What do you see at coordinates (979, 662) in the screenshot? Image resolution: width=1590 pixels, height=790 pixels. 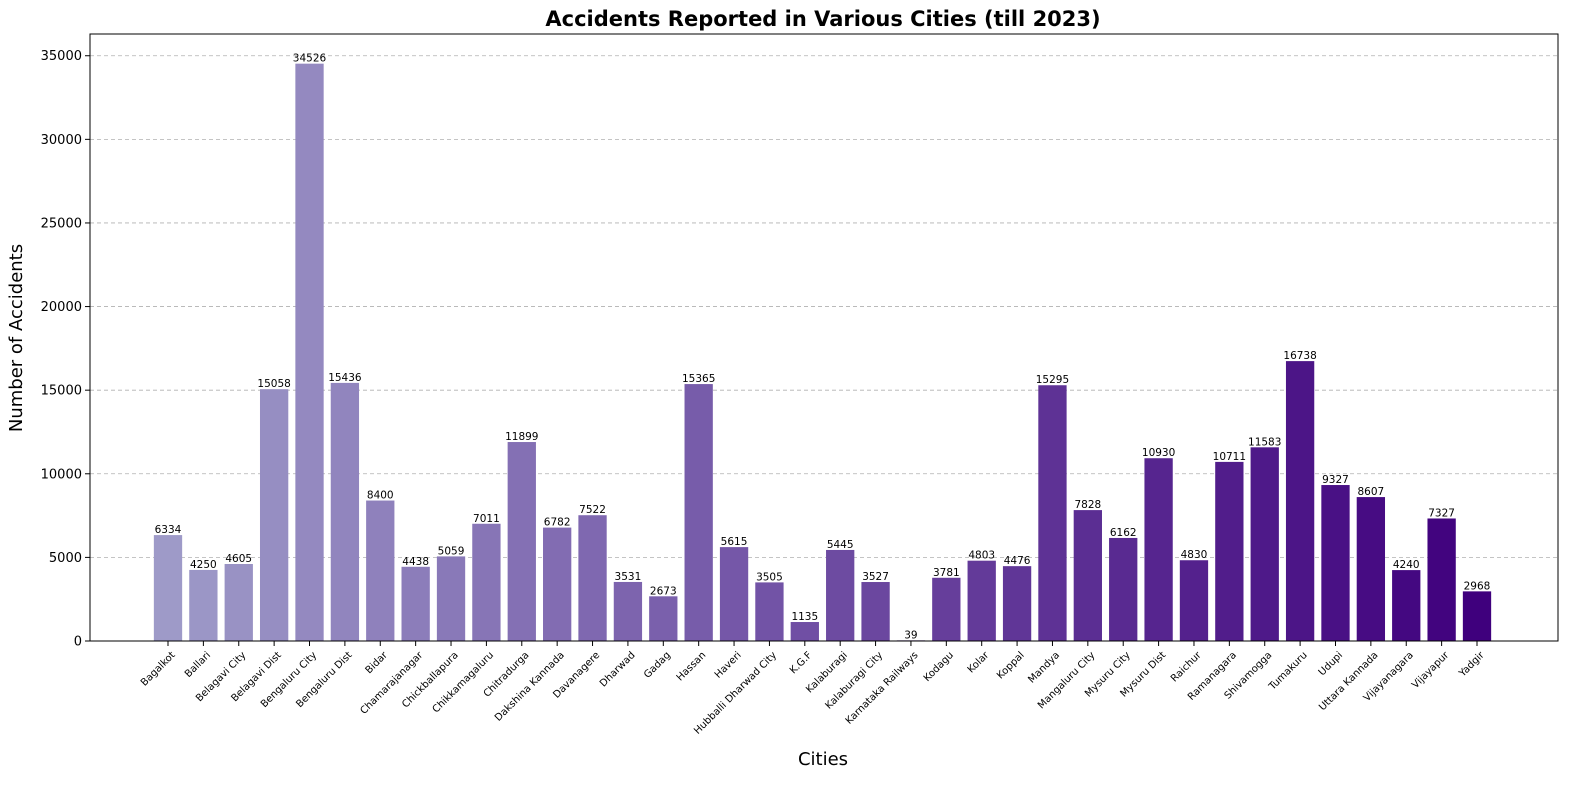 I see `x-tick-label: Kolar` at bounding box center [979, 662].